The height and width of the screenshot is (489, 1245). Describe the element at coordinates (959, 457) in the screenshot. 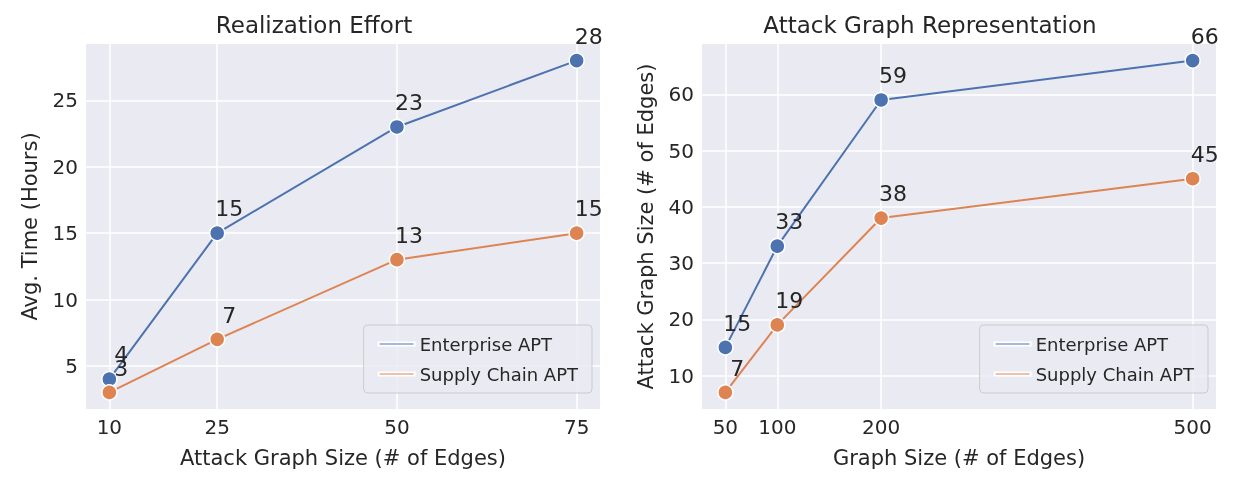

I see `x-axis-title: Graph Size (# of Edges)` at that location.